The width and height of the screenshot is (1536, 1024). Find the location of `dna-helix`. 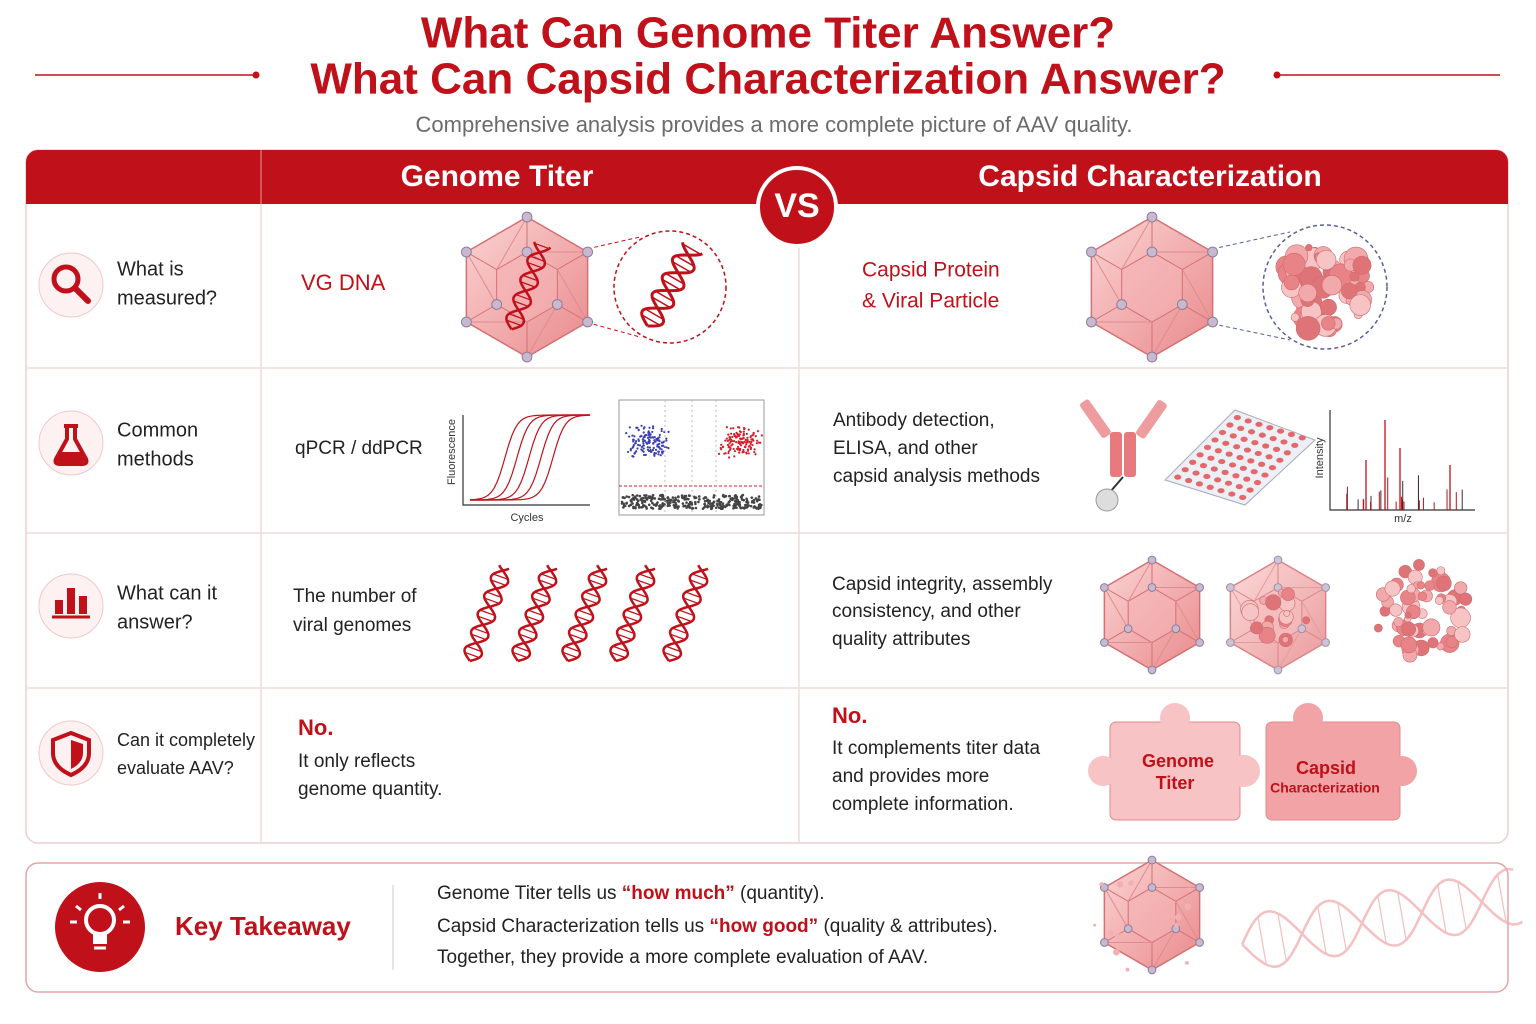

dna-helix is located at coordinates (671, 285).